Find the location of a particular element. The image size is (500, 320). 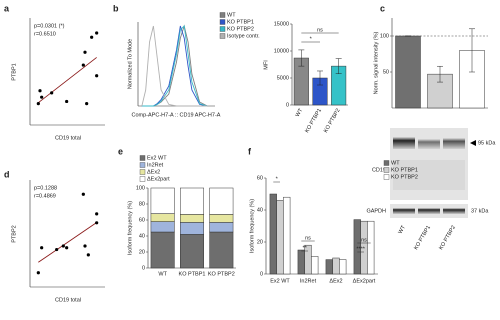

y-tick-label: 10000 is located at coordinates (281, 51).